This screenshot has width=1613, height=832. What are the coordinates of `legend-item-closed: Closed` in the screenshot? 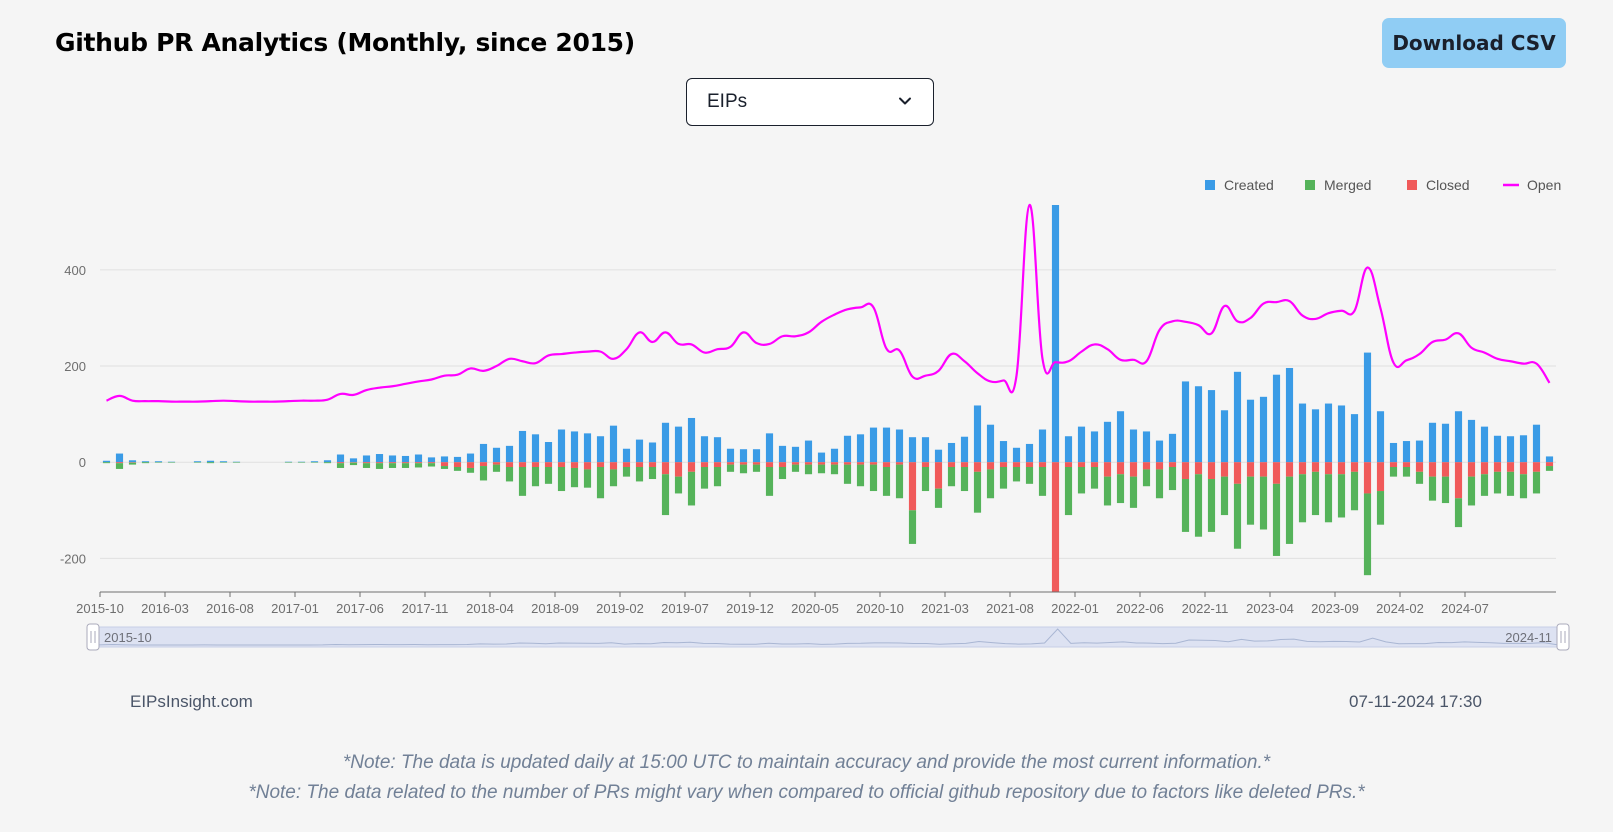 It's located at (1438, 185).